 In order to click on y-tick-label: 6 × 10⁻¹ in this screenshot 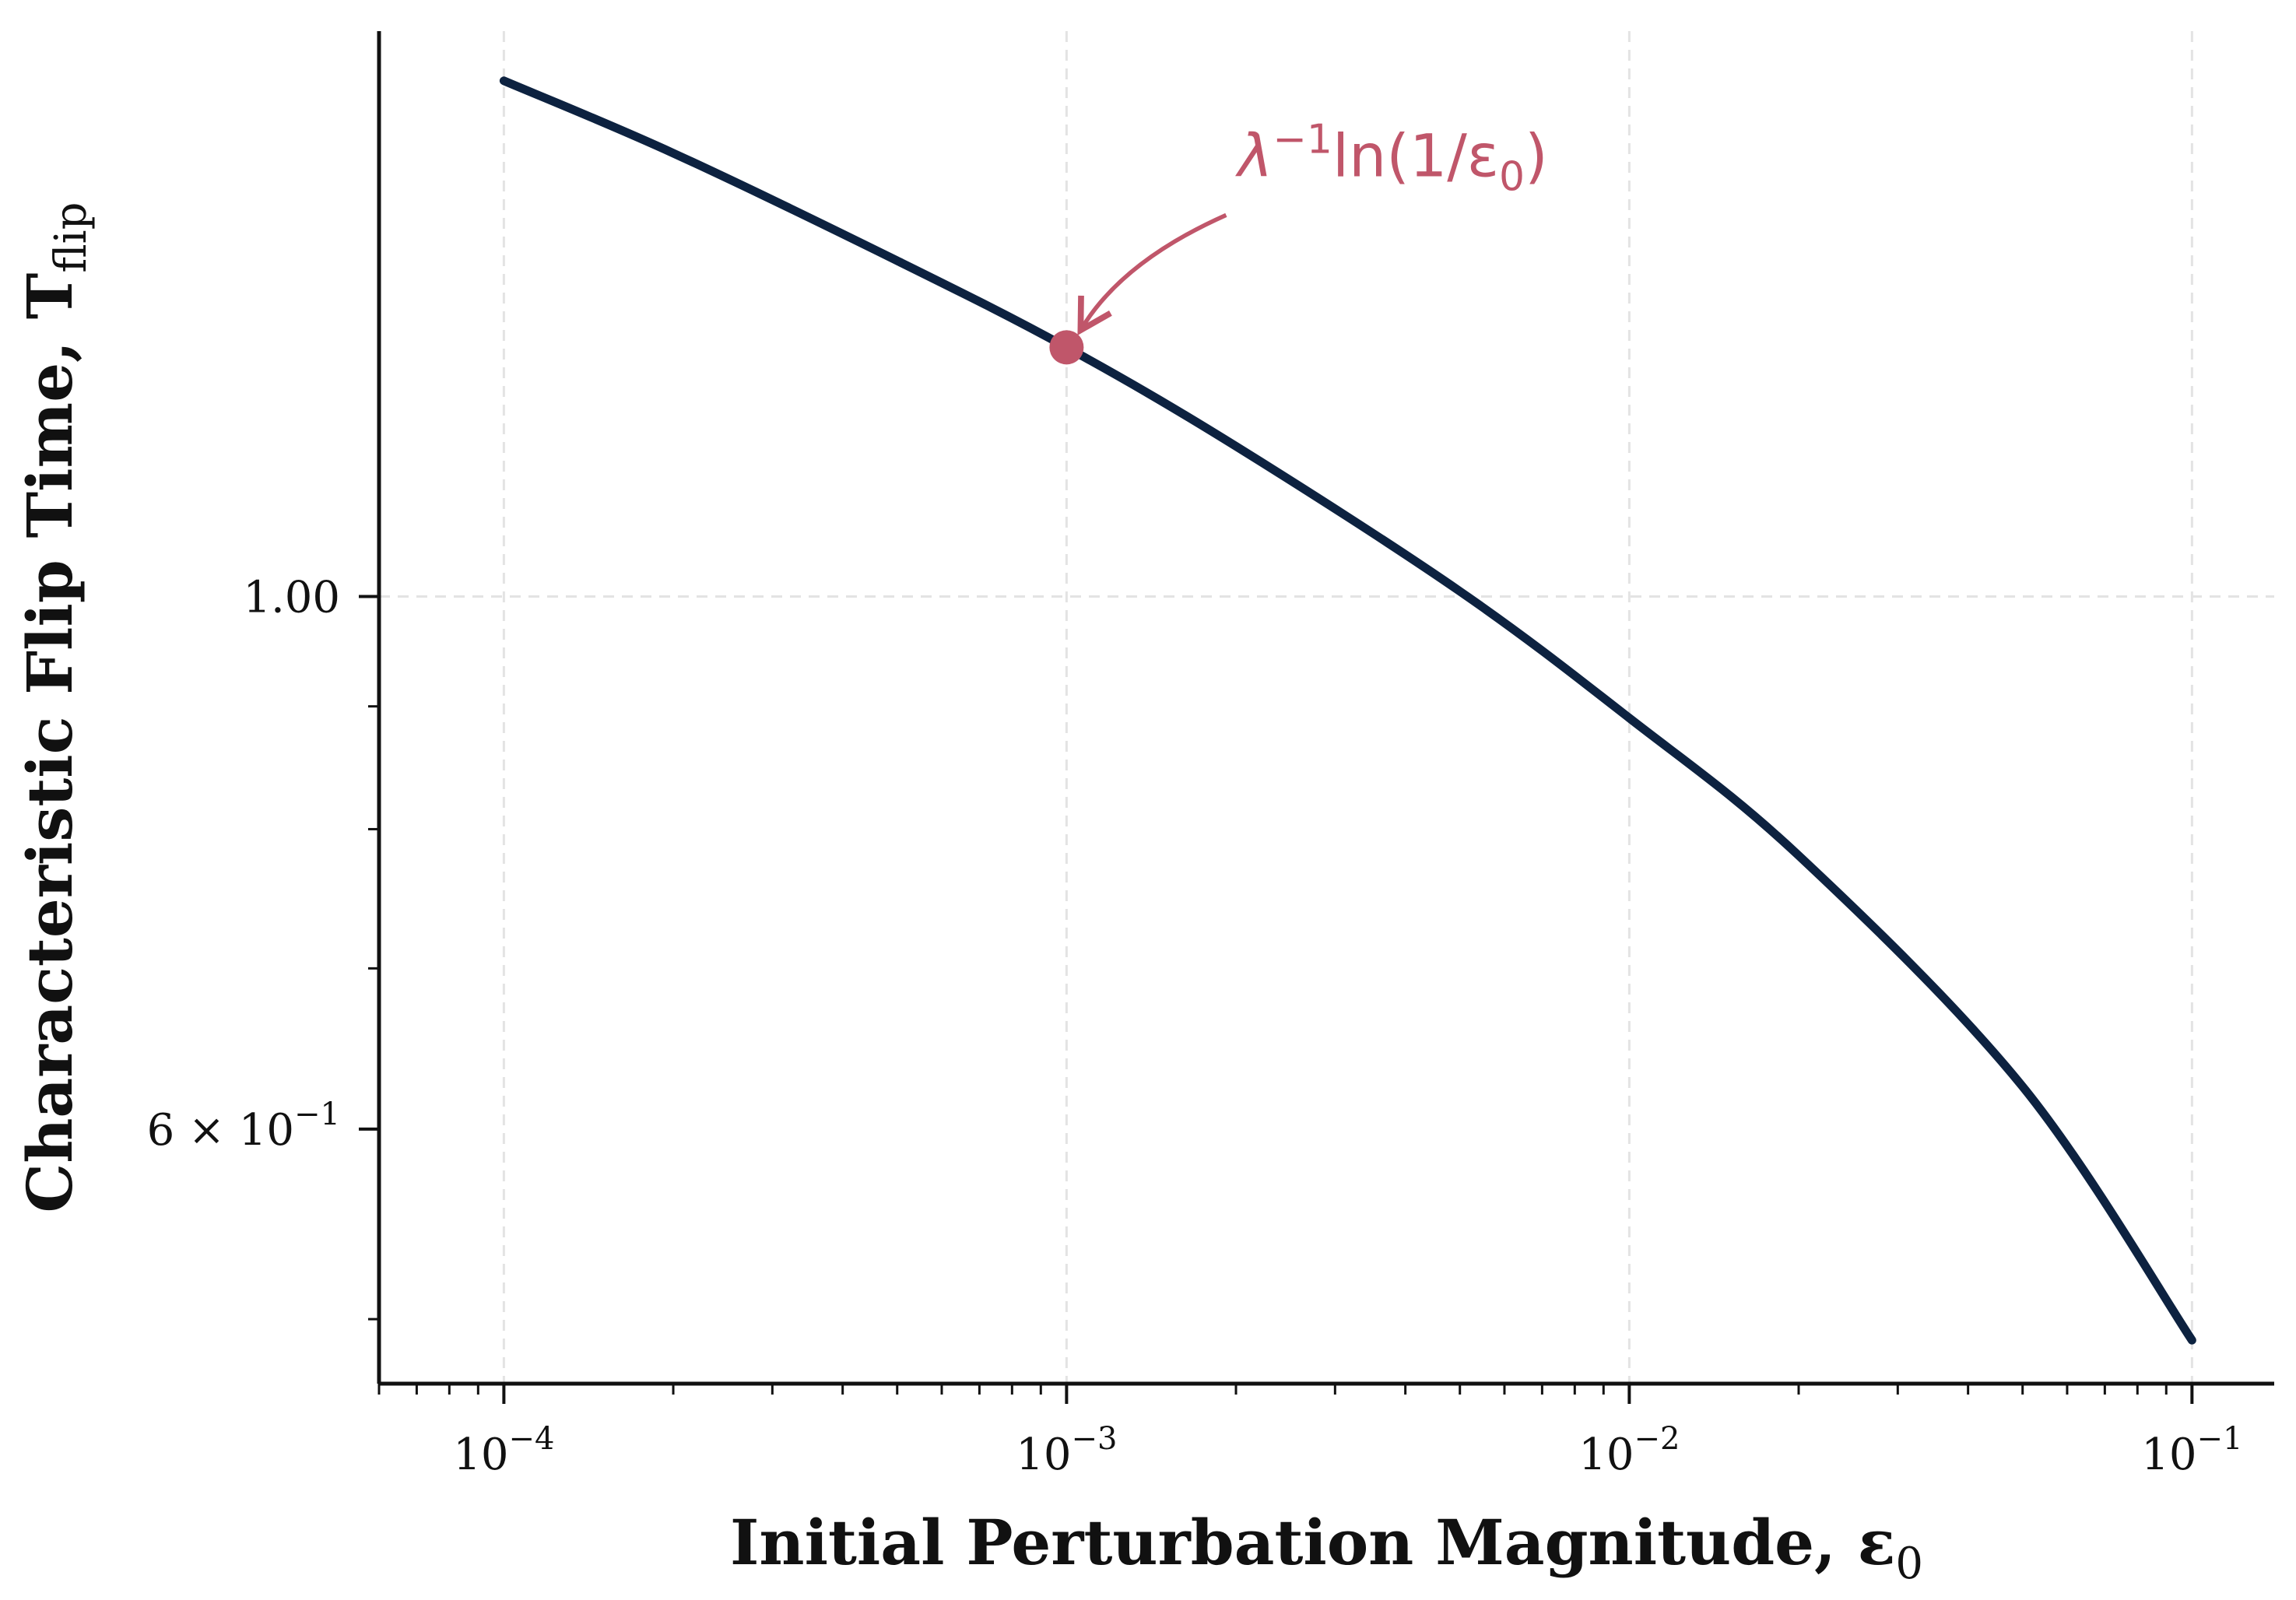, I will do `click(244, 1126)`.